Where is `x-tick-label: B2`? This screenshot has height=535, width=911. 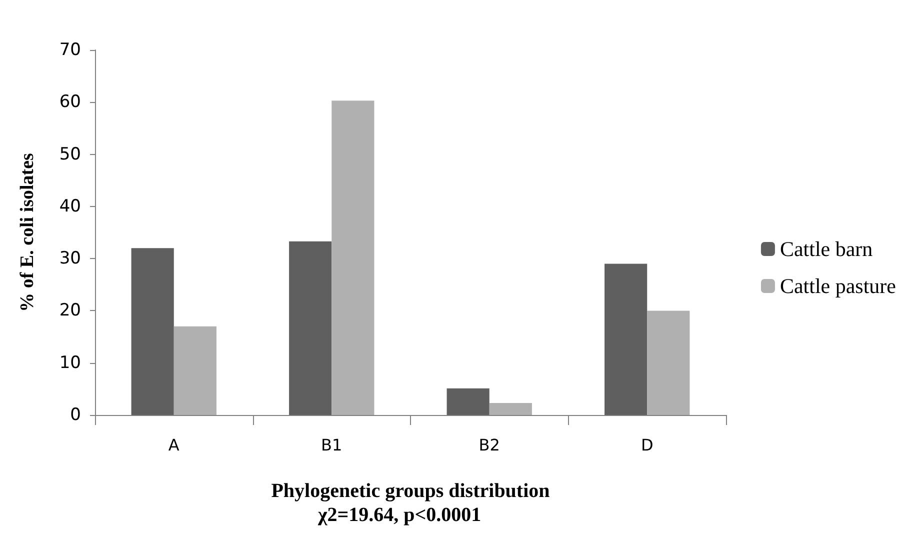
x-tick-label: B2 is located at coordinates (489, 445).